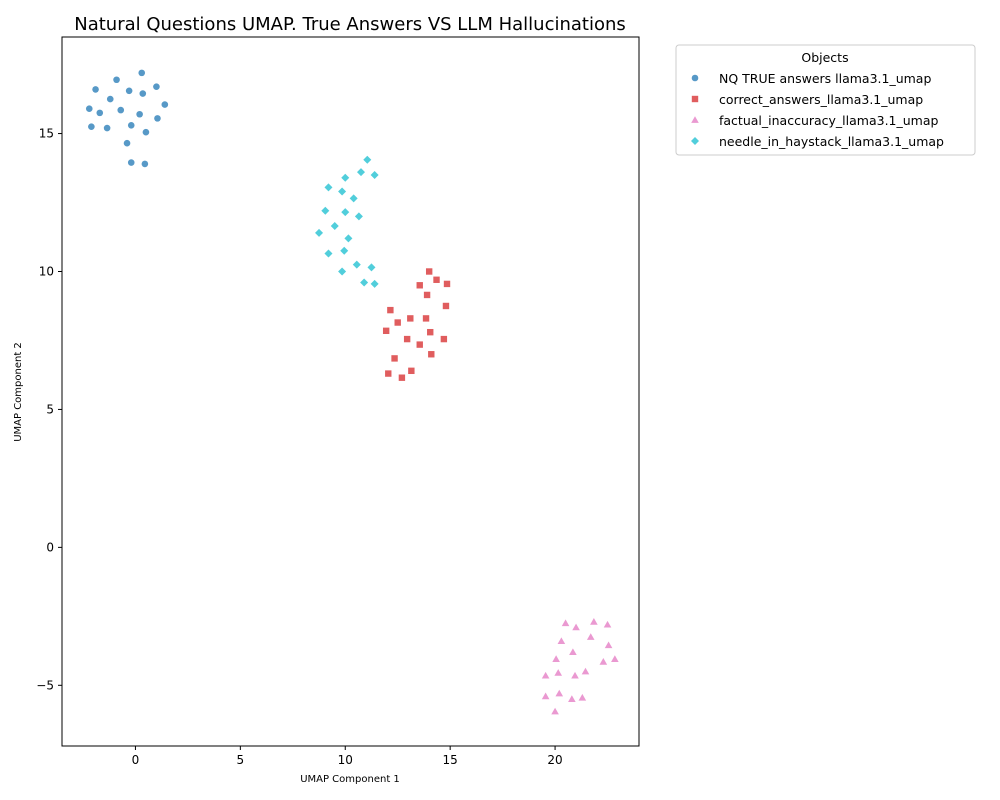 The height and width of the screenshot is (800, 1000). Describe the element at coordinates (46, 134) in the screenshot. I see `y-tick-label: 15` at that location.